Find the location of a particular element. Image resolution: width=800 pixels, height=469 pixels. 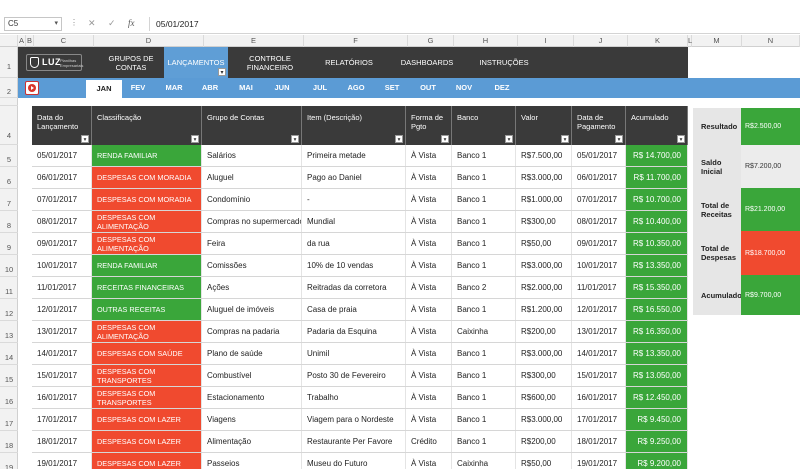

row-header-16: 16 is located at coordinates (9, 398).